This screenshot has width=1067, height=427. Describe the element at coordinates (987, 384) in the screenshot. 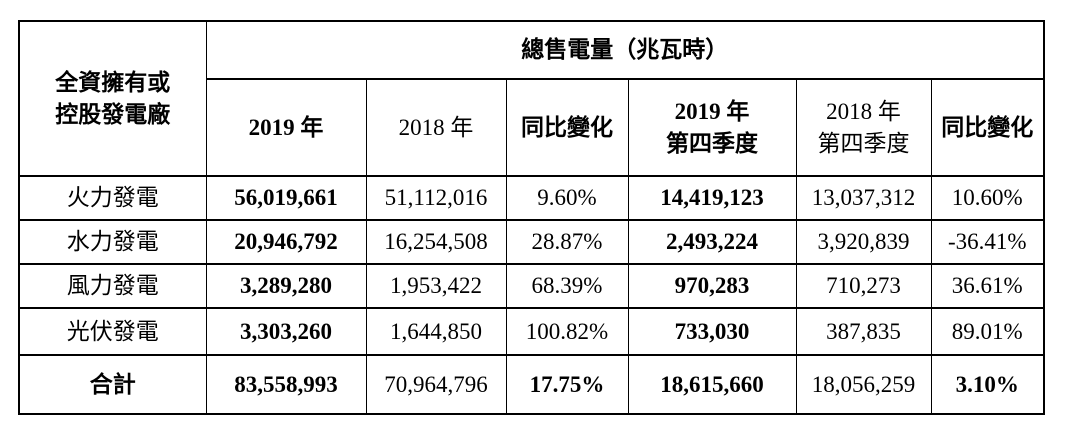

I see `total-q4-yoy-value: 3.10%` at that location.